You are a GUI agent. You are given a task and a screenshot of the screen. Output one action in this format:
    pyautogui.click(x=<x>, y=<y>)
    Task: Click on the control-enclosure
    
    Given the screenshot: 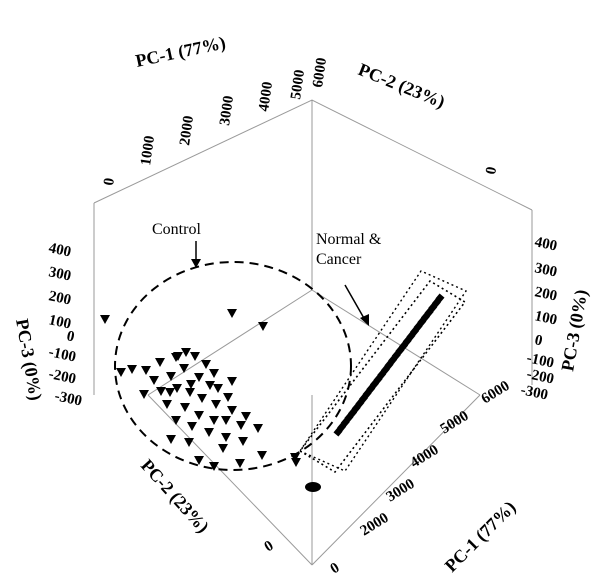 What is the action you would take?
    pyautogui.click(x=233, y=366)
    